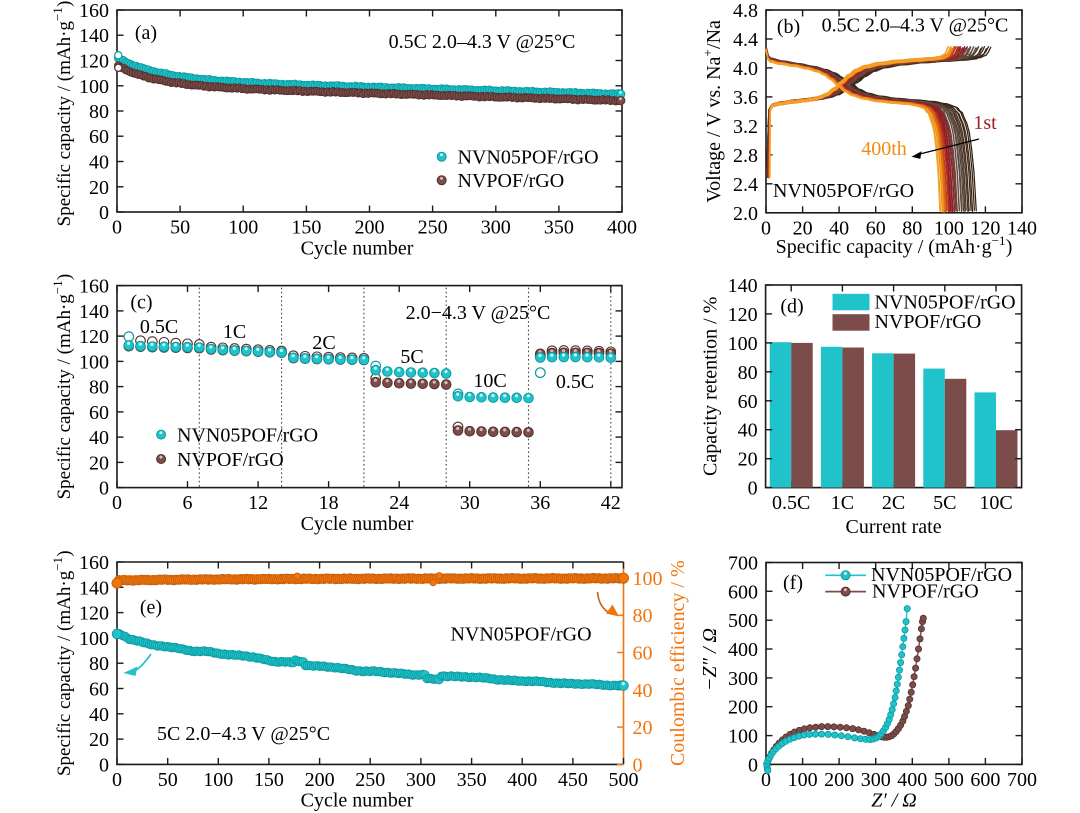  What do you see at coordinates (470, 503) in the screenshot?
I see `svg-text: 30` at bounding box center [470, 503].